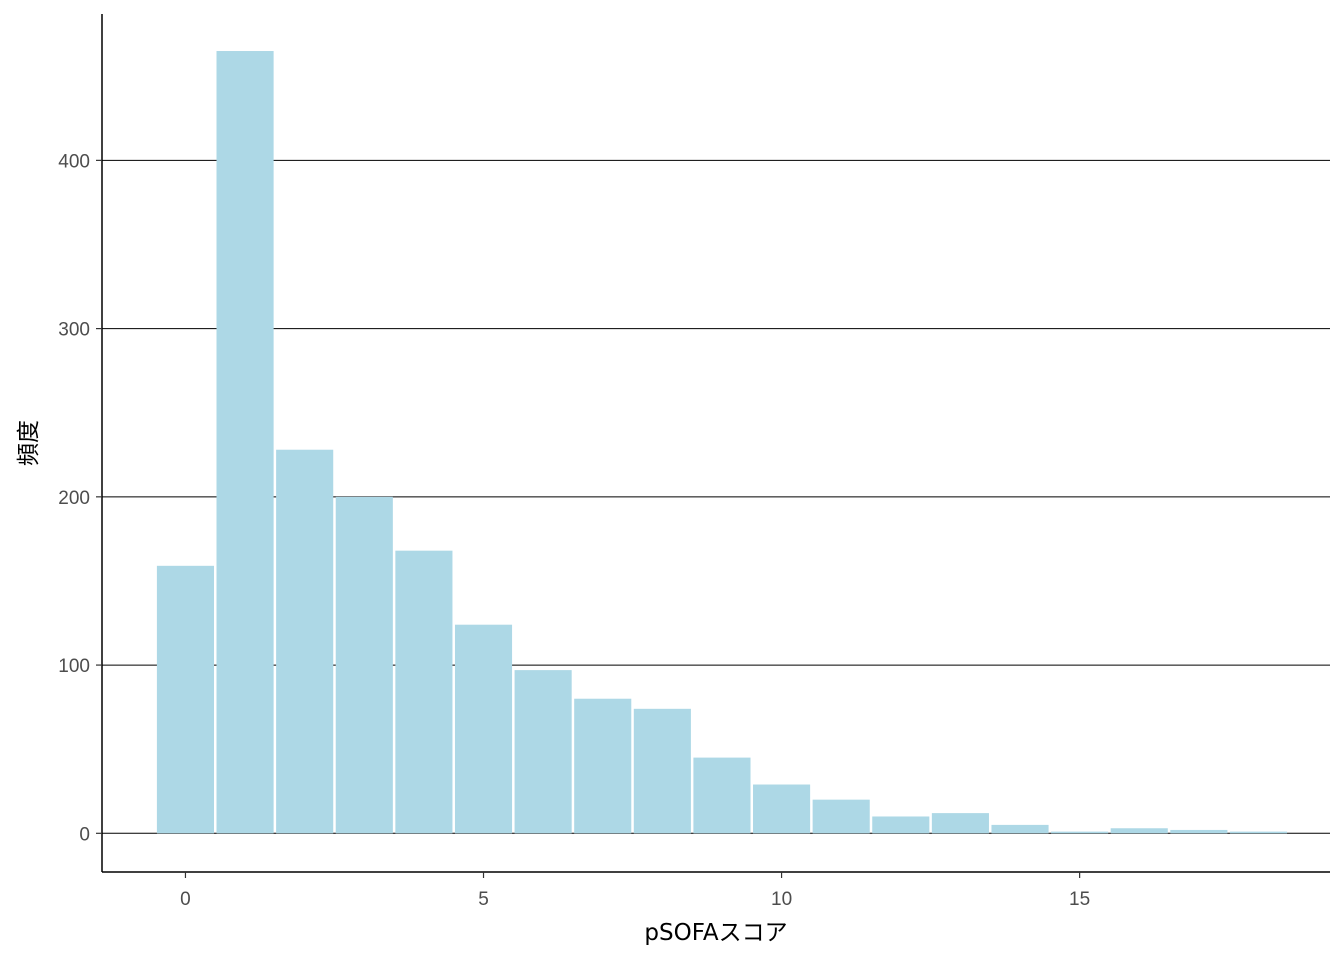 This screenshot has width=1344, height=960. Describe the element at coordinates (483, 899) in the screenshot. I see `x-tick-label-5: 5` at that location.